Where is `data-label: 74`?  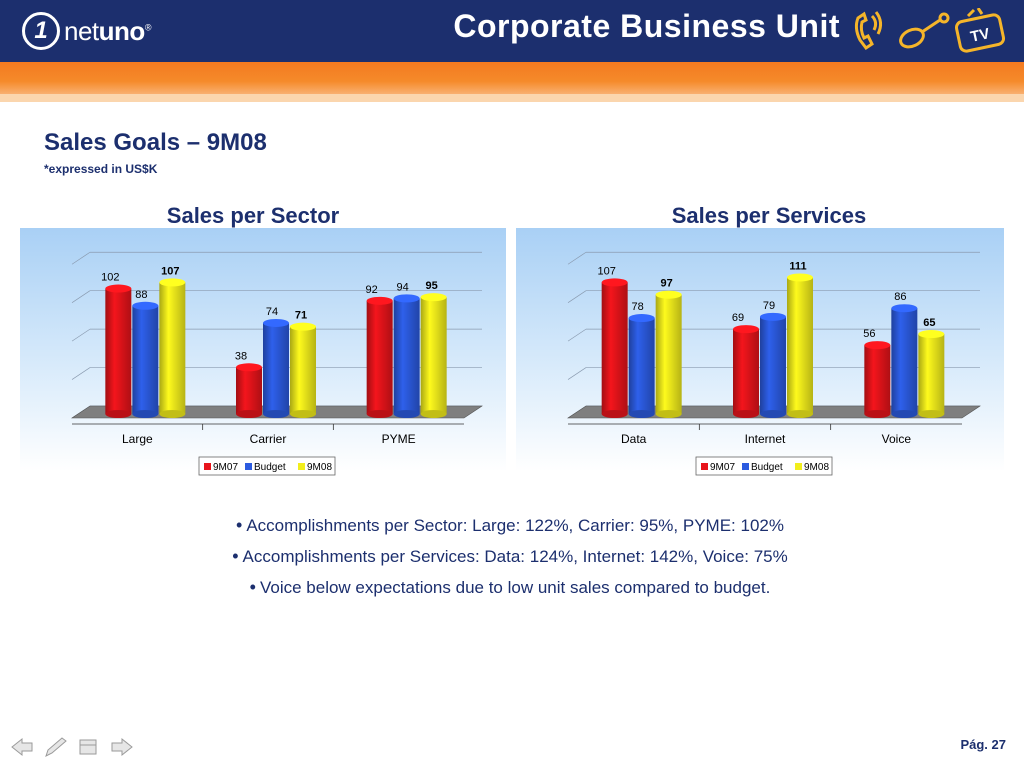
data-label: 74 is located at coordinates (272, 312).